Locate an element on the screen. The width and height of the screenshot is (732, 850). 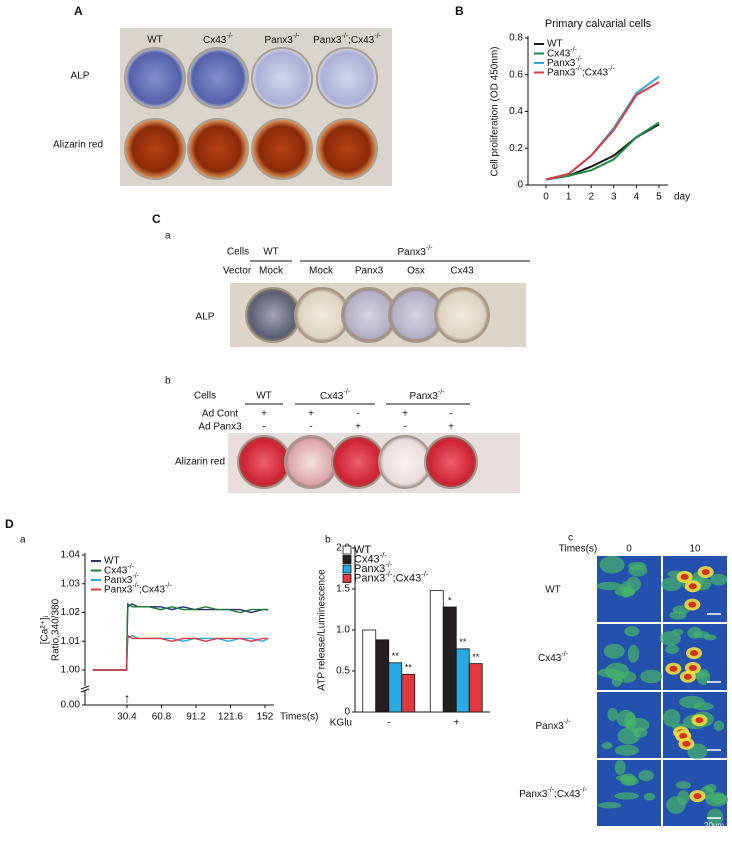
treatment-label: Ad Cont is located at coordinates (220, 414).